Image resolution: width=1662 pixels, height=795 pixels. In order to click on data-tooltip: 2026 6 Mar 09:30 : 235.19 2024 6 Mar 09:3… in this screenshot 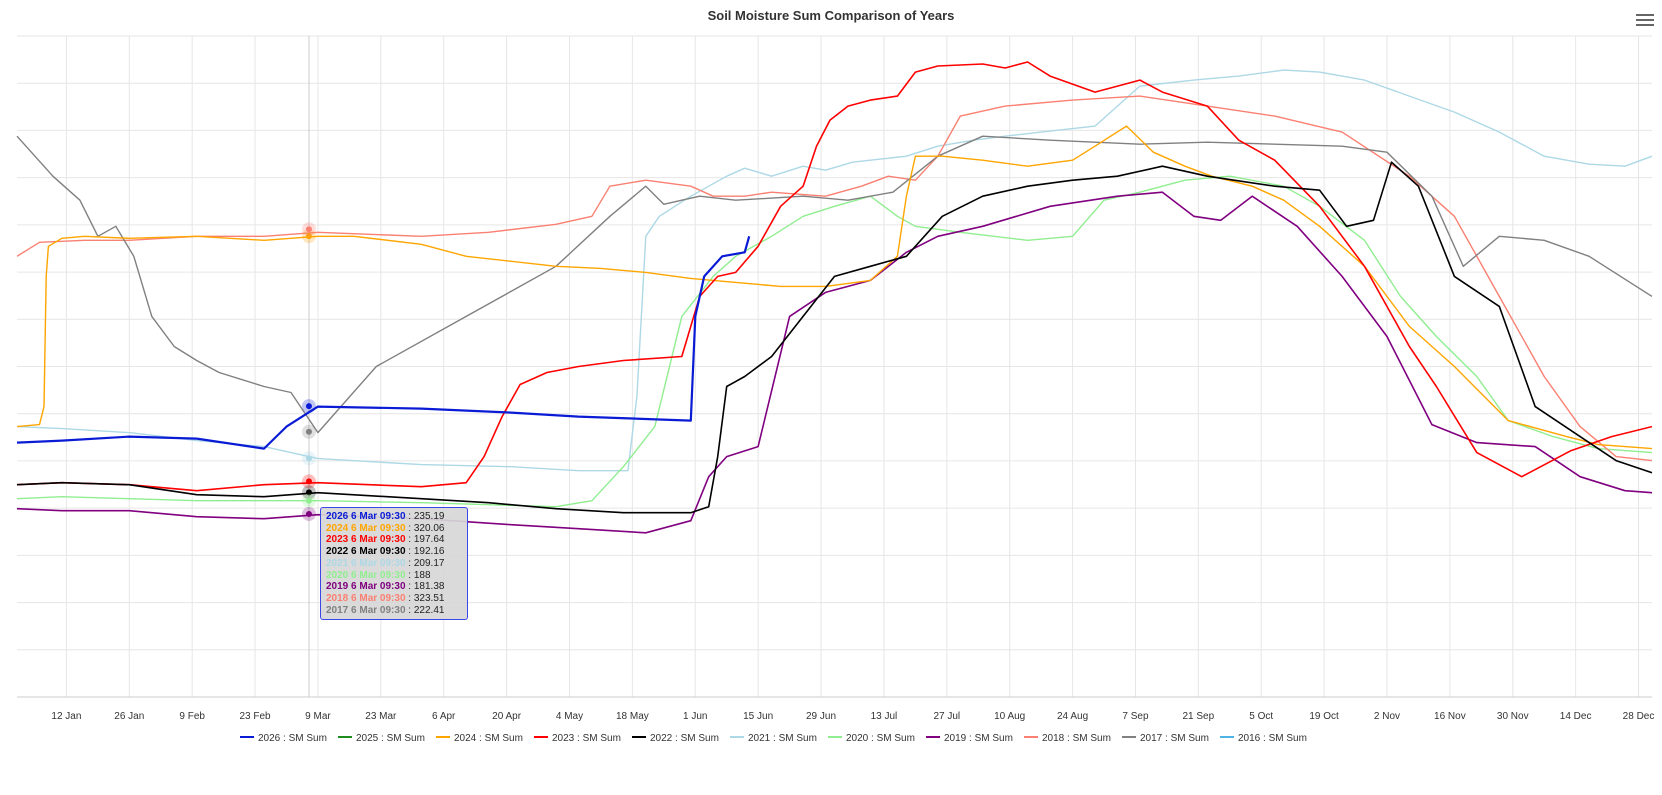, I will do `click(394, 564)`.